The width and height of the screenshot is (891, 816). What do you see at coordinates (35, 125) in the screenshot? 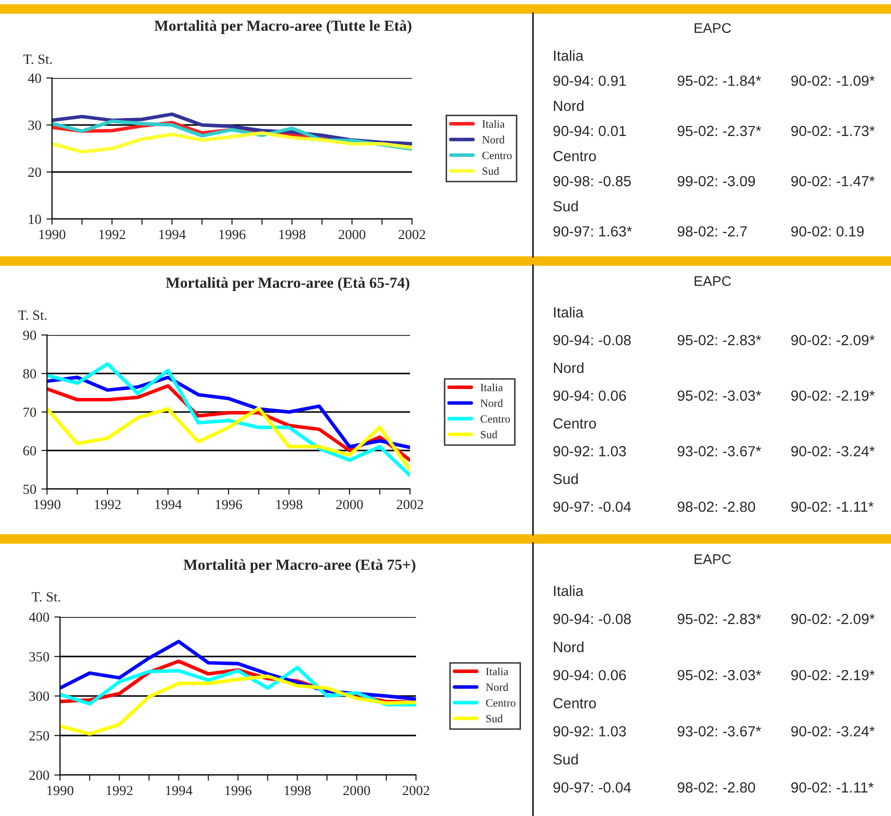
I see `y-tick-label: 30` at bounding box center [35, 125].